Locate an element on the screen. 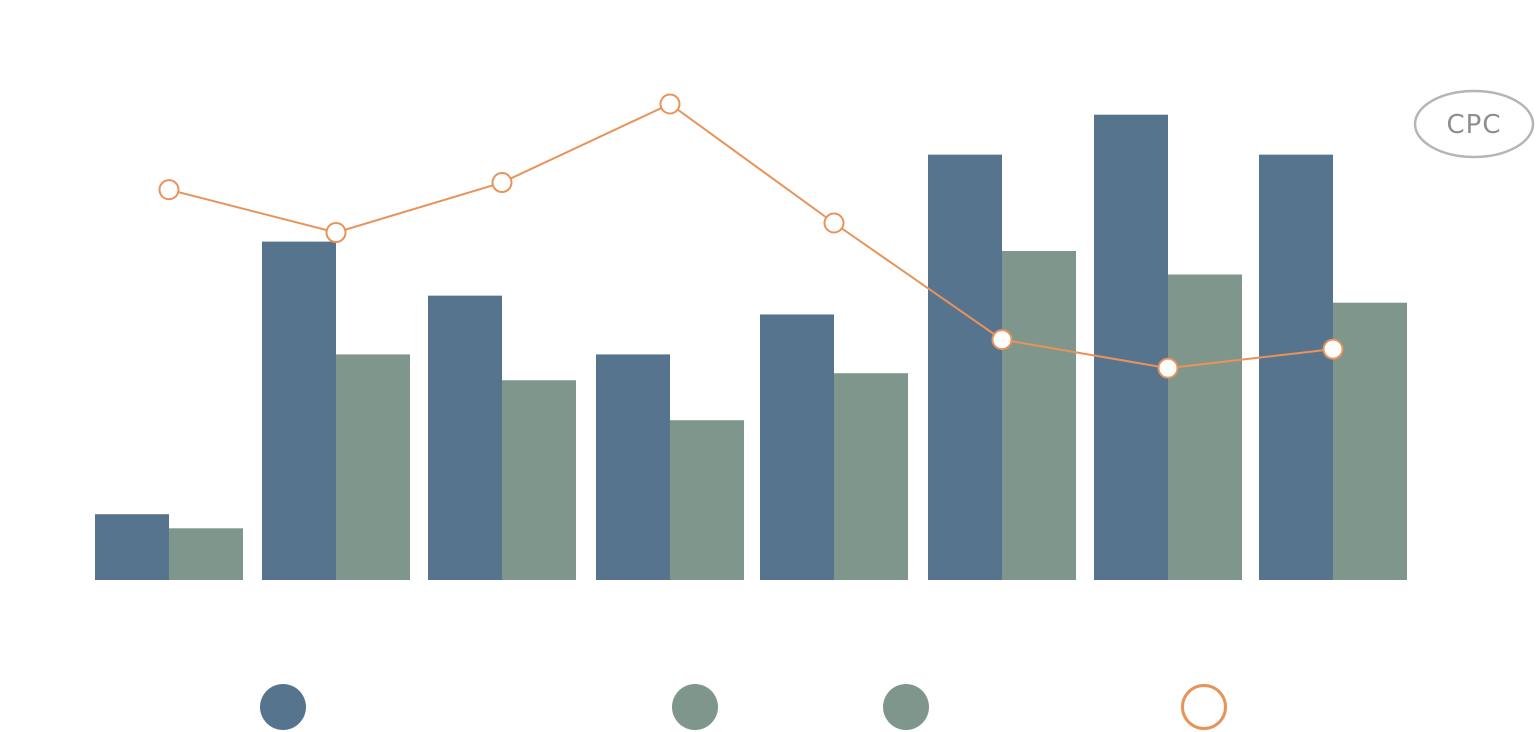  legend-marker-cpc is located at coordinates (1204, 707).